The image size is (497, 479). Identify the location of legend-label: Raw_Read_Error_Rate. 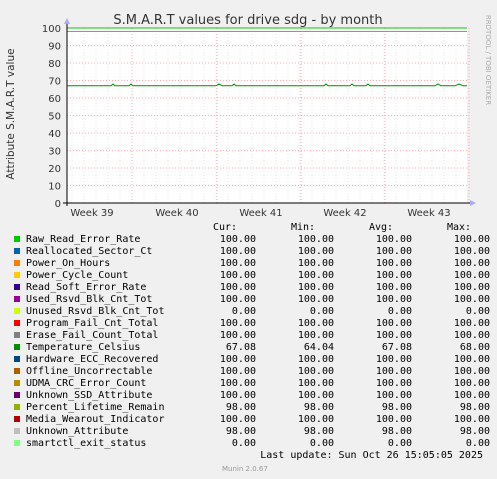
(83, 239).